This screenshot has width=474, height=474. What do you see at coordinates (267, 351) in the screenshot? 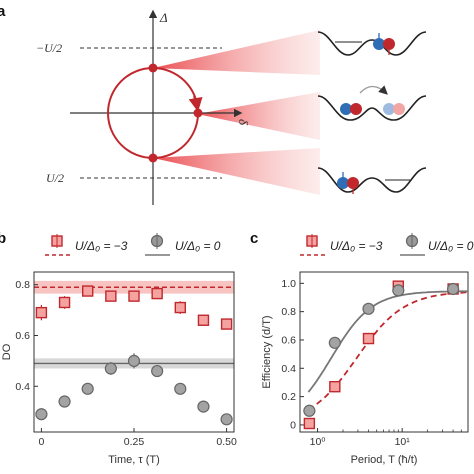
I see `y-axis-label: Efficiency (d/T)` at bounding box center [267, 351].